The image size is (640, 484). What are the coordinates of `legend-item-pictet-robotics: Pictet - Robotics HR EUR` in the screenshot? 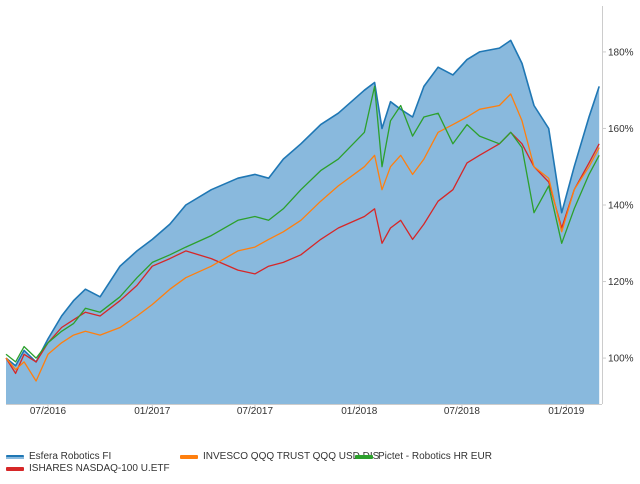 It's located at (423, 456).